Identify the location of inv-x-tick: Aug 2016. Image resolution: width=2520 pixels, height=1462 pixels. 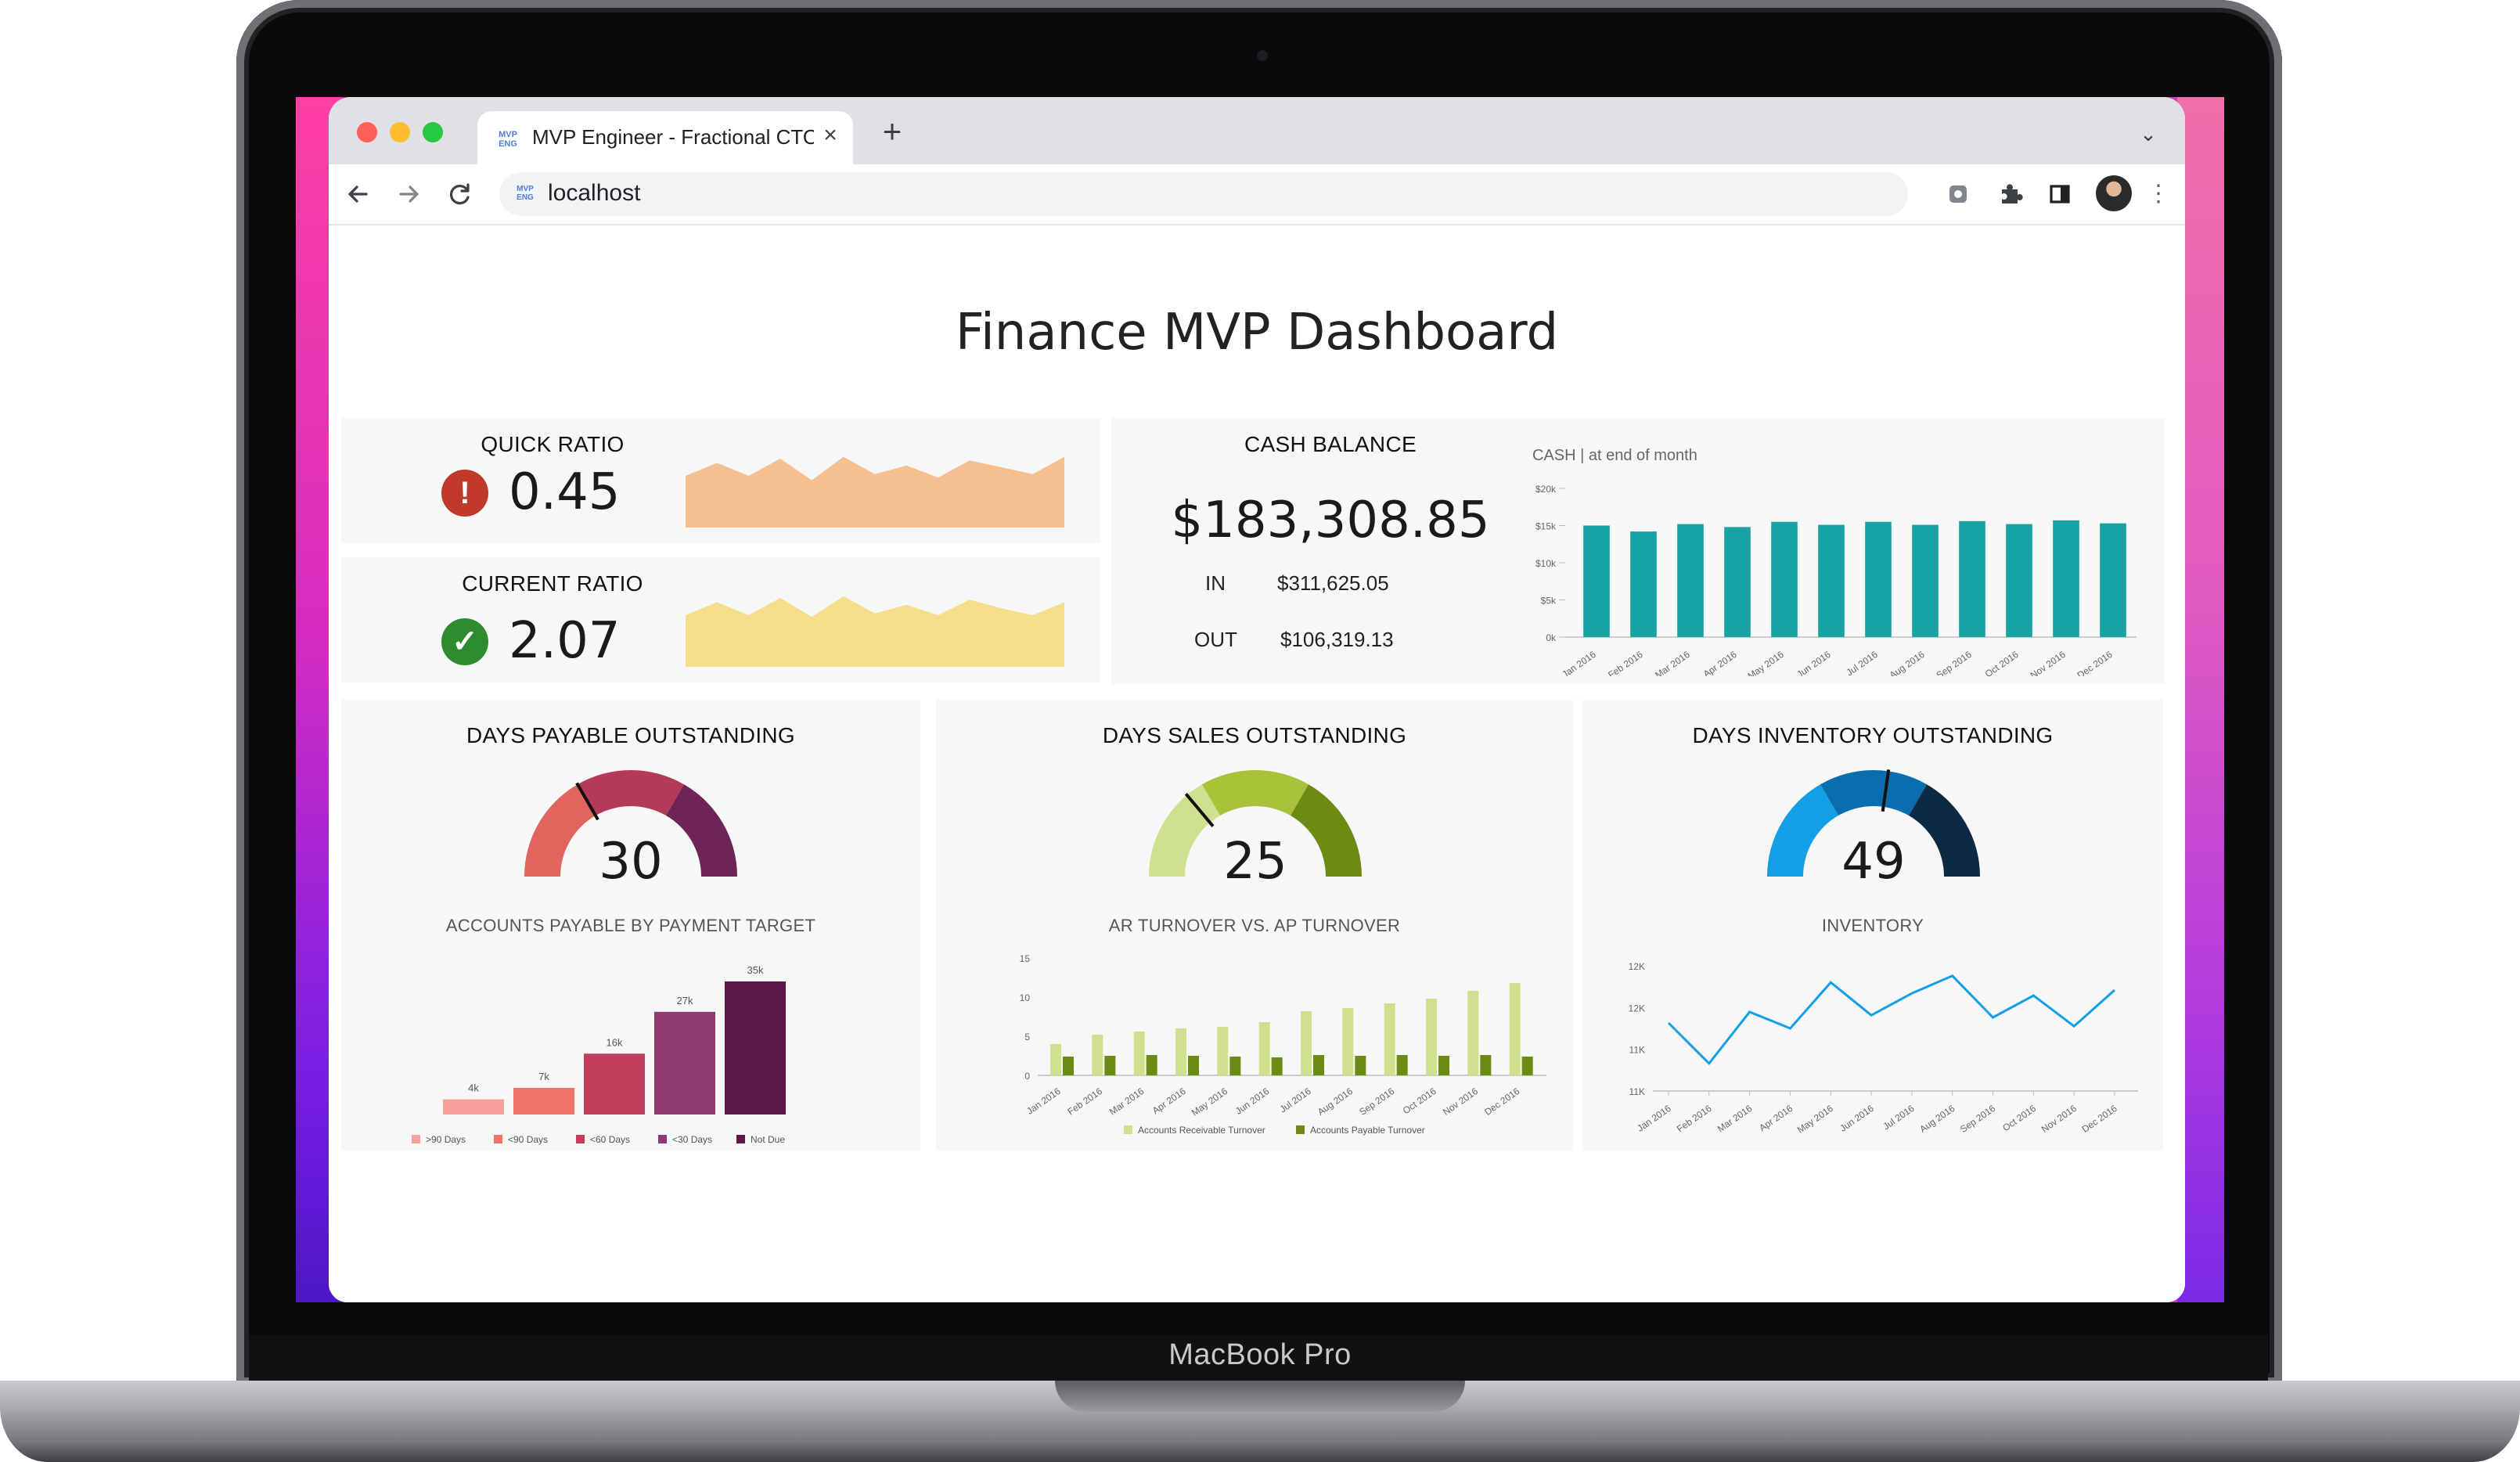
(1937, 1119).